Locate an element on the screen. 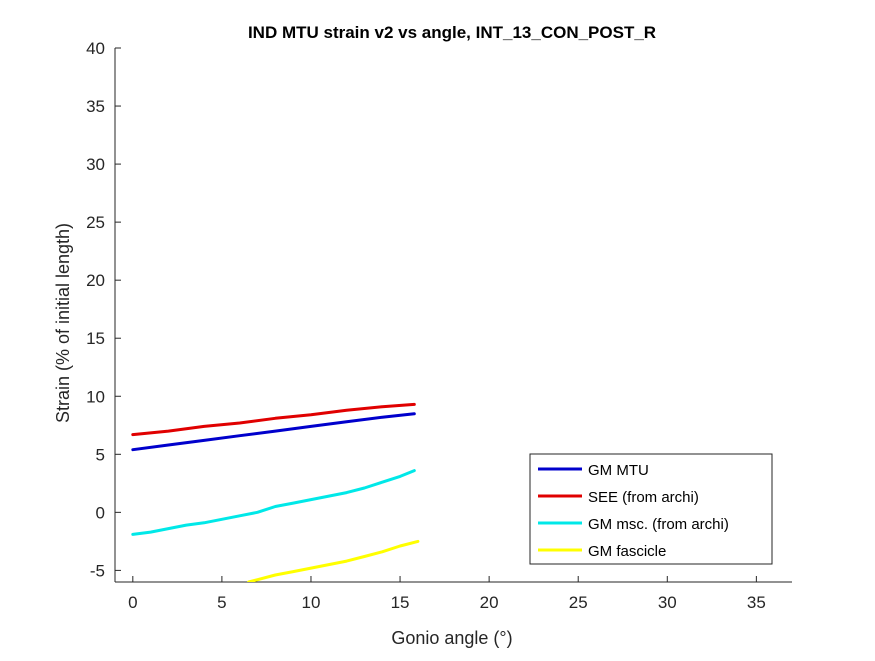  y-tick-label: 30 is located at coordinates (95, 164).